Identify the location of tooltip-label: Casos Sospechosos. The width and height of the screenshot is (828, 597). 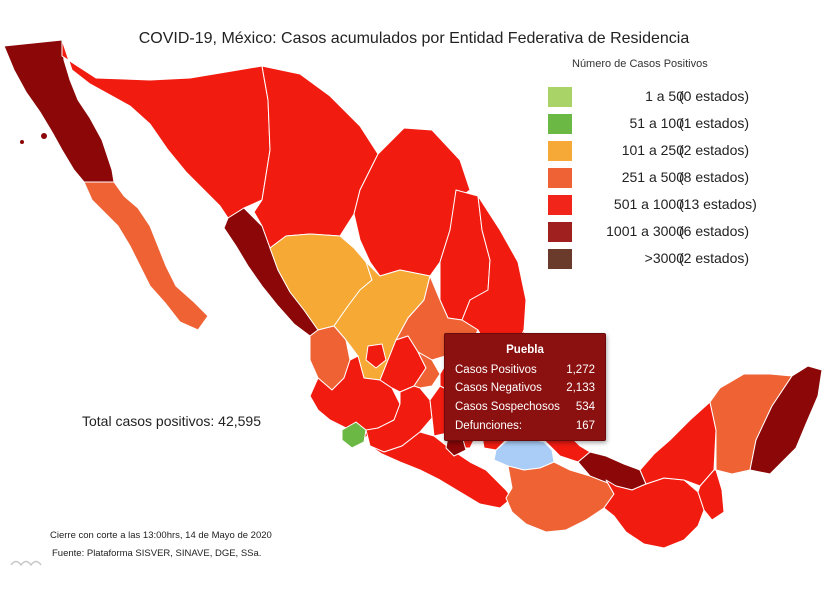
(507, 407).